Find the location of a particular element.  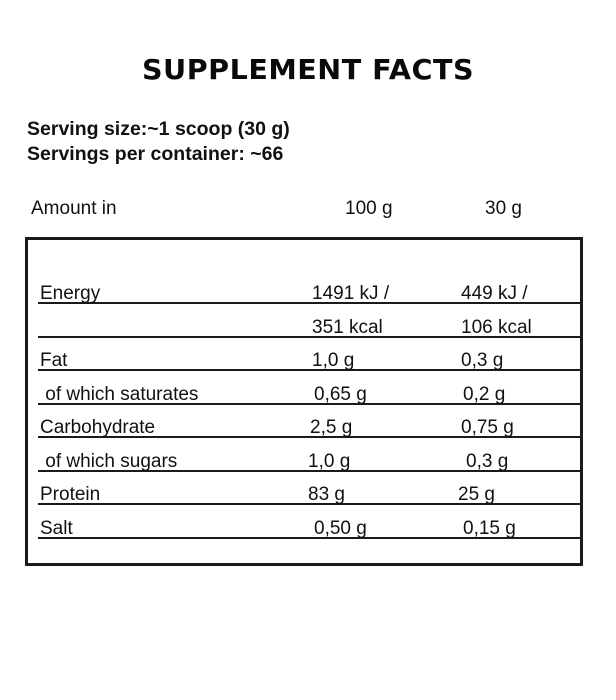

amount-in-label: Amount in is located at coordinates (74, 208).